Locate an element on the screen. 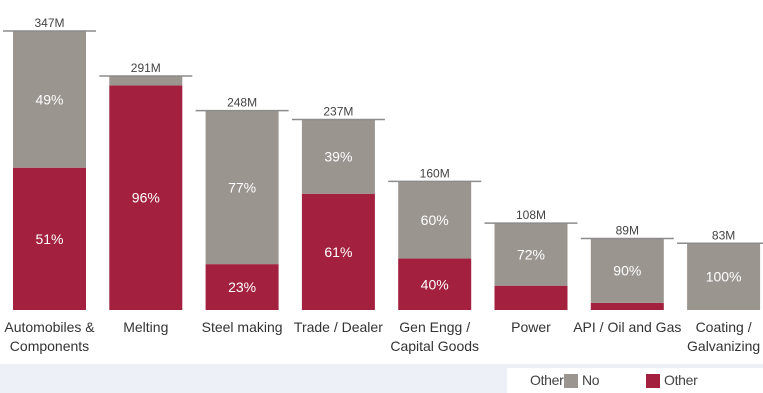  segment-label-1-0: 96% is located at coordinates (146, 198).